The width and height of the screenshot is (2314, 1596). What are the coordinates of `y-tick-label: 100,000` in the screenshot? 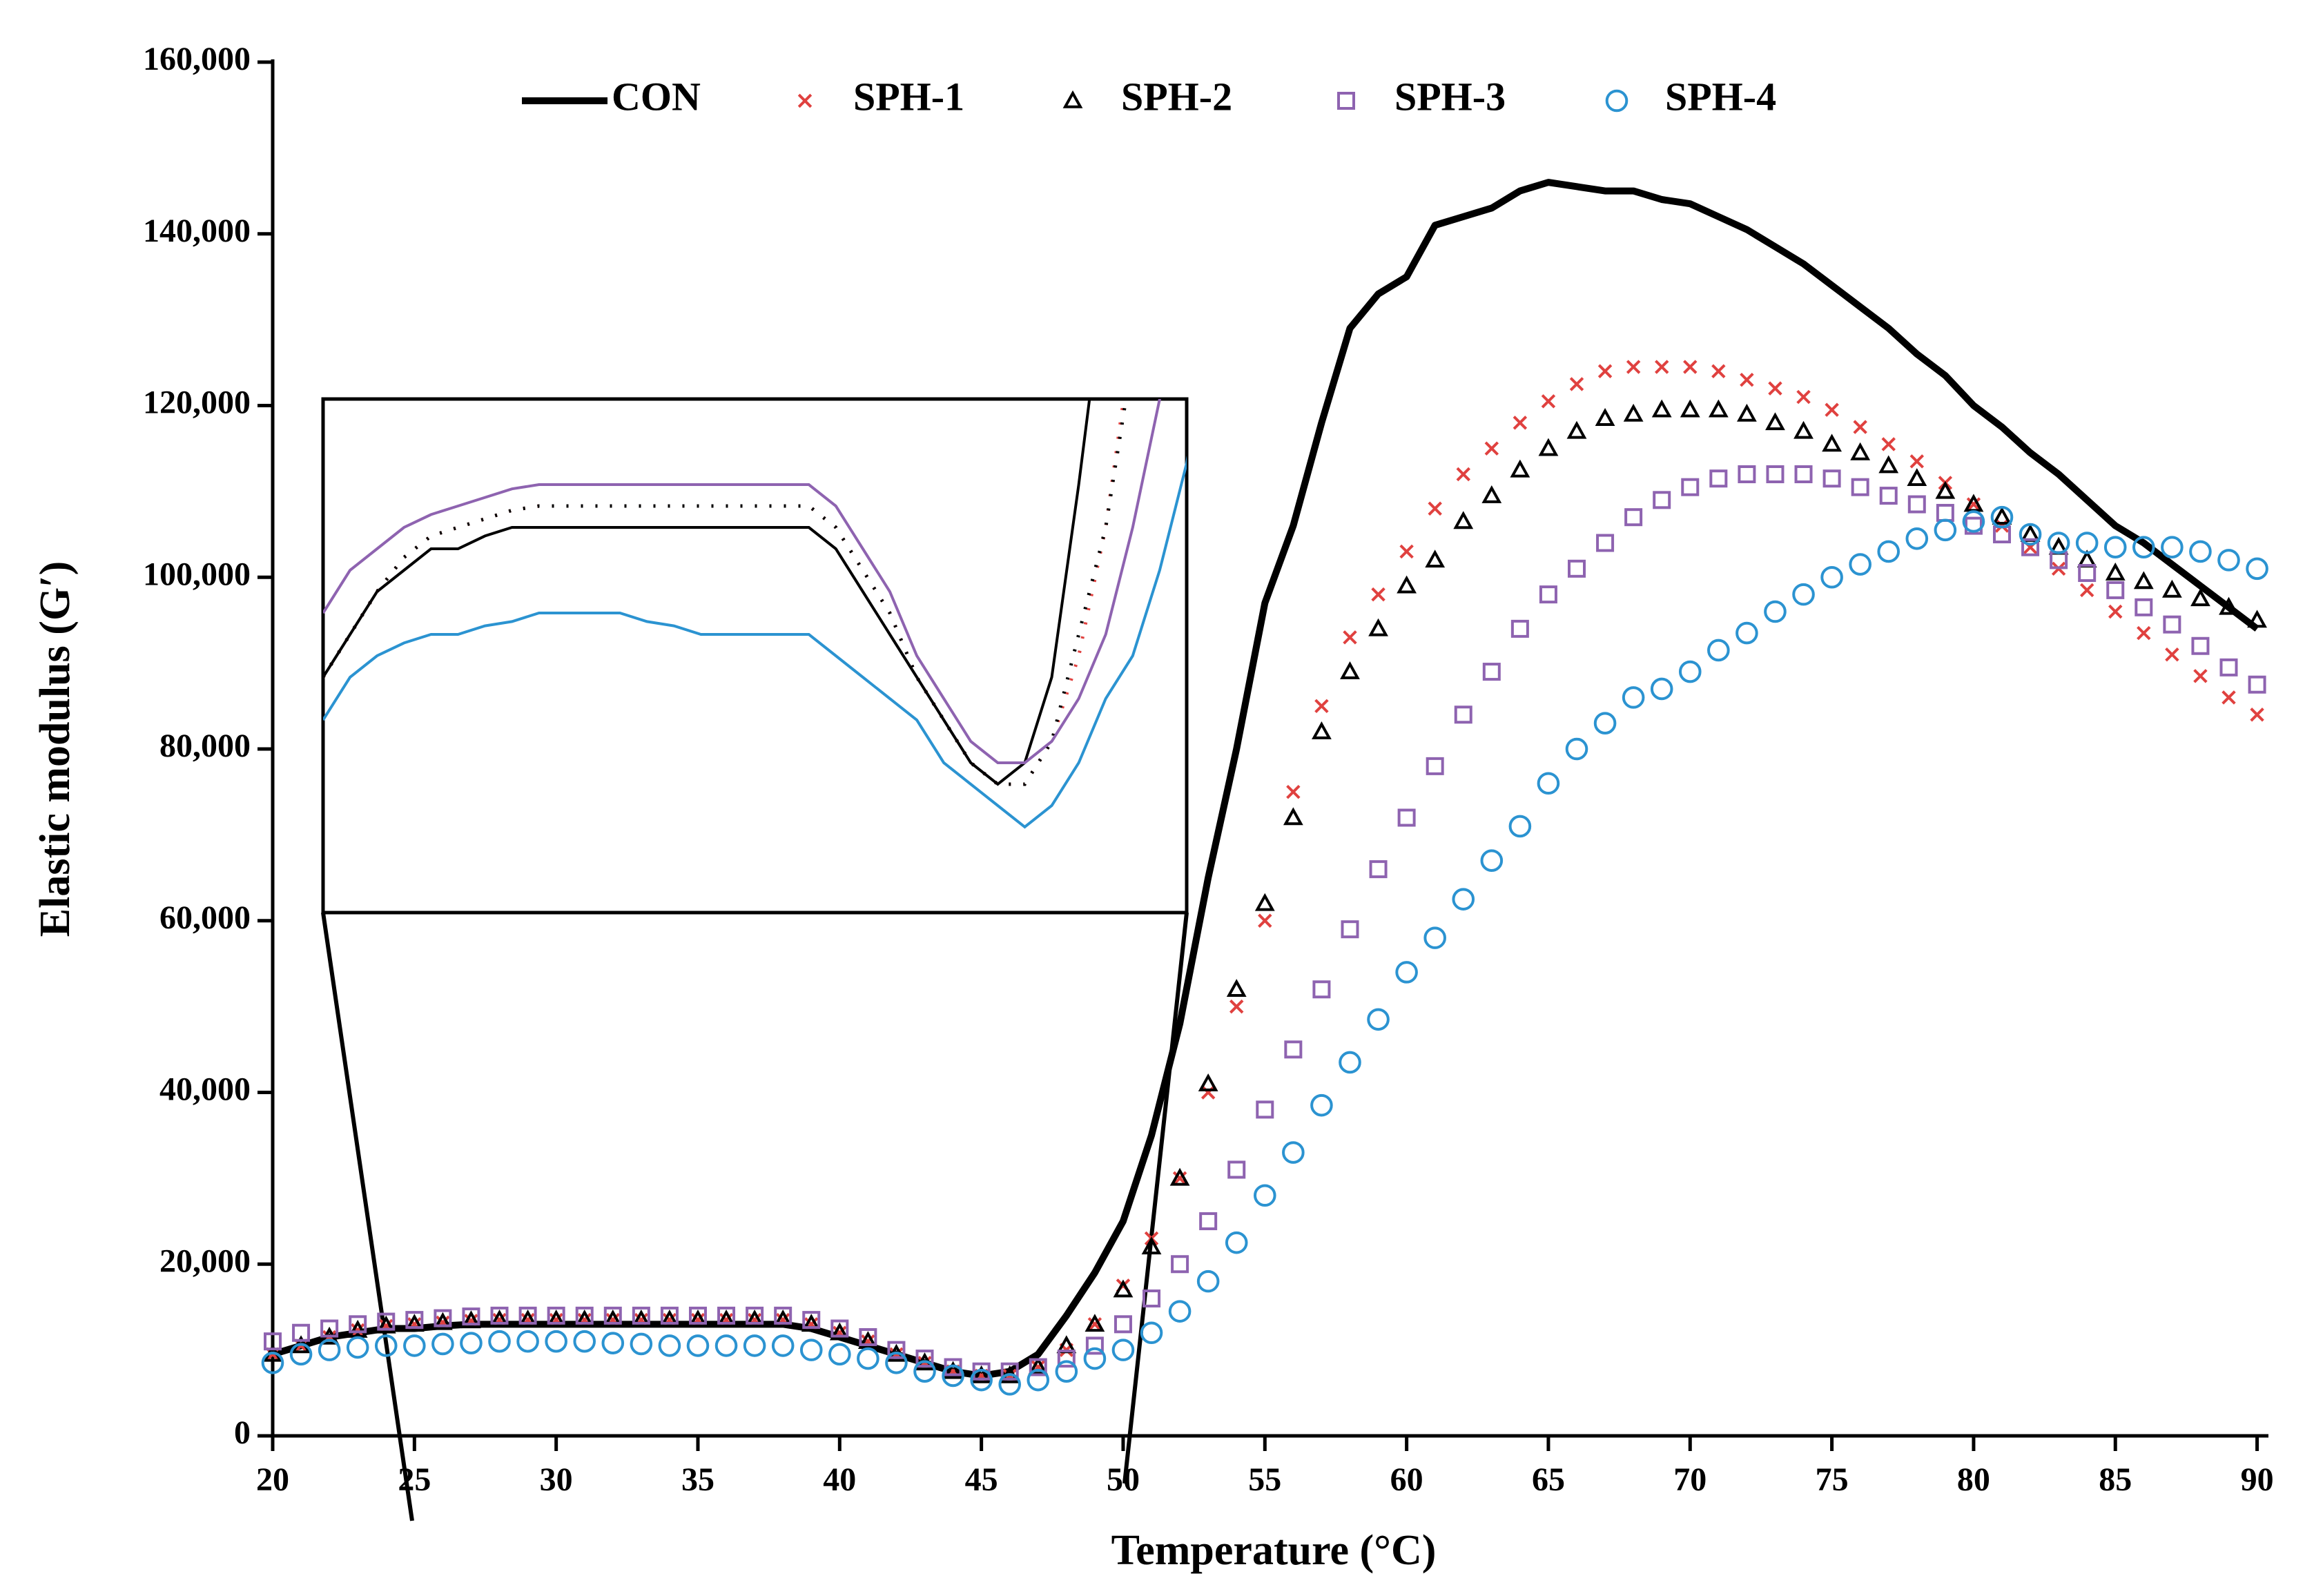 It's located at (197, 574).